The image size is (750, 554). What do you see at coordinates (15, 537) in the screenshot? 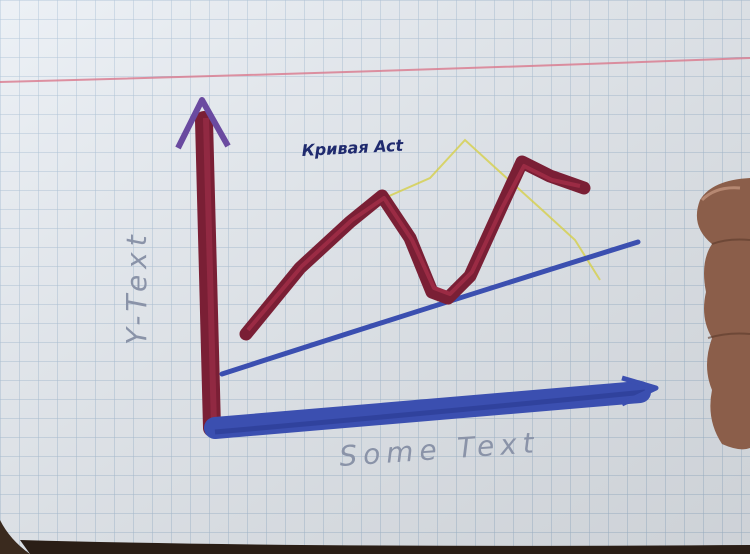
I see `table-edge` at bounding box center [15, 537].